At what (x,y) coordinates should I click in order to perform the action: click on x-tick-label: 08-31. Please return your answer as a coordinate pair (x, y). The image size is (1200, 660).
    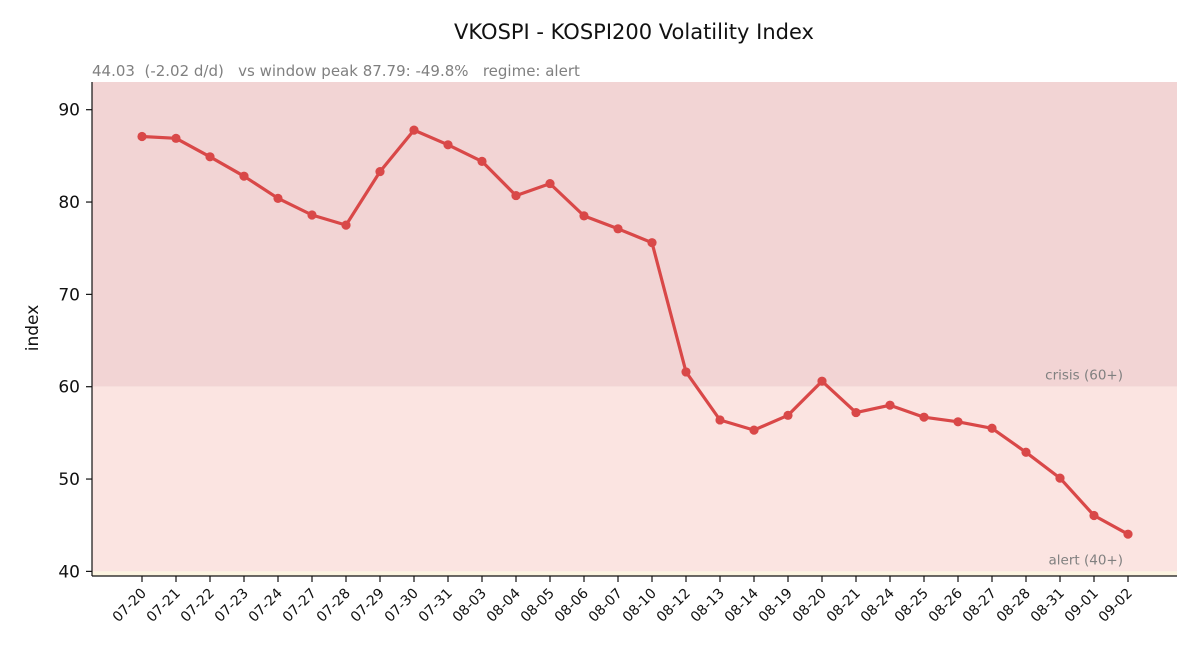
    Looking at the image, I should click on (1048, 606).